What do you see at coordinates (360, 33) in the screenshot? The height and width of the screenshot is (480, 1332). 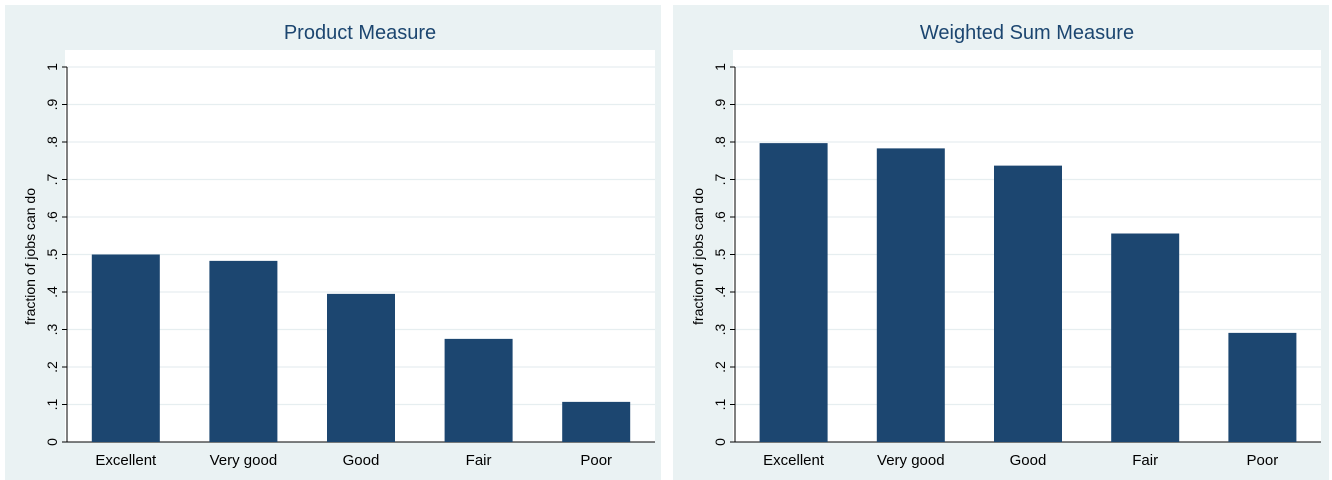 I see `chart-title: Product Measure` at bounding box center [360, 33].